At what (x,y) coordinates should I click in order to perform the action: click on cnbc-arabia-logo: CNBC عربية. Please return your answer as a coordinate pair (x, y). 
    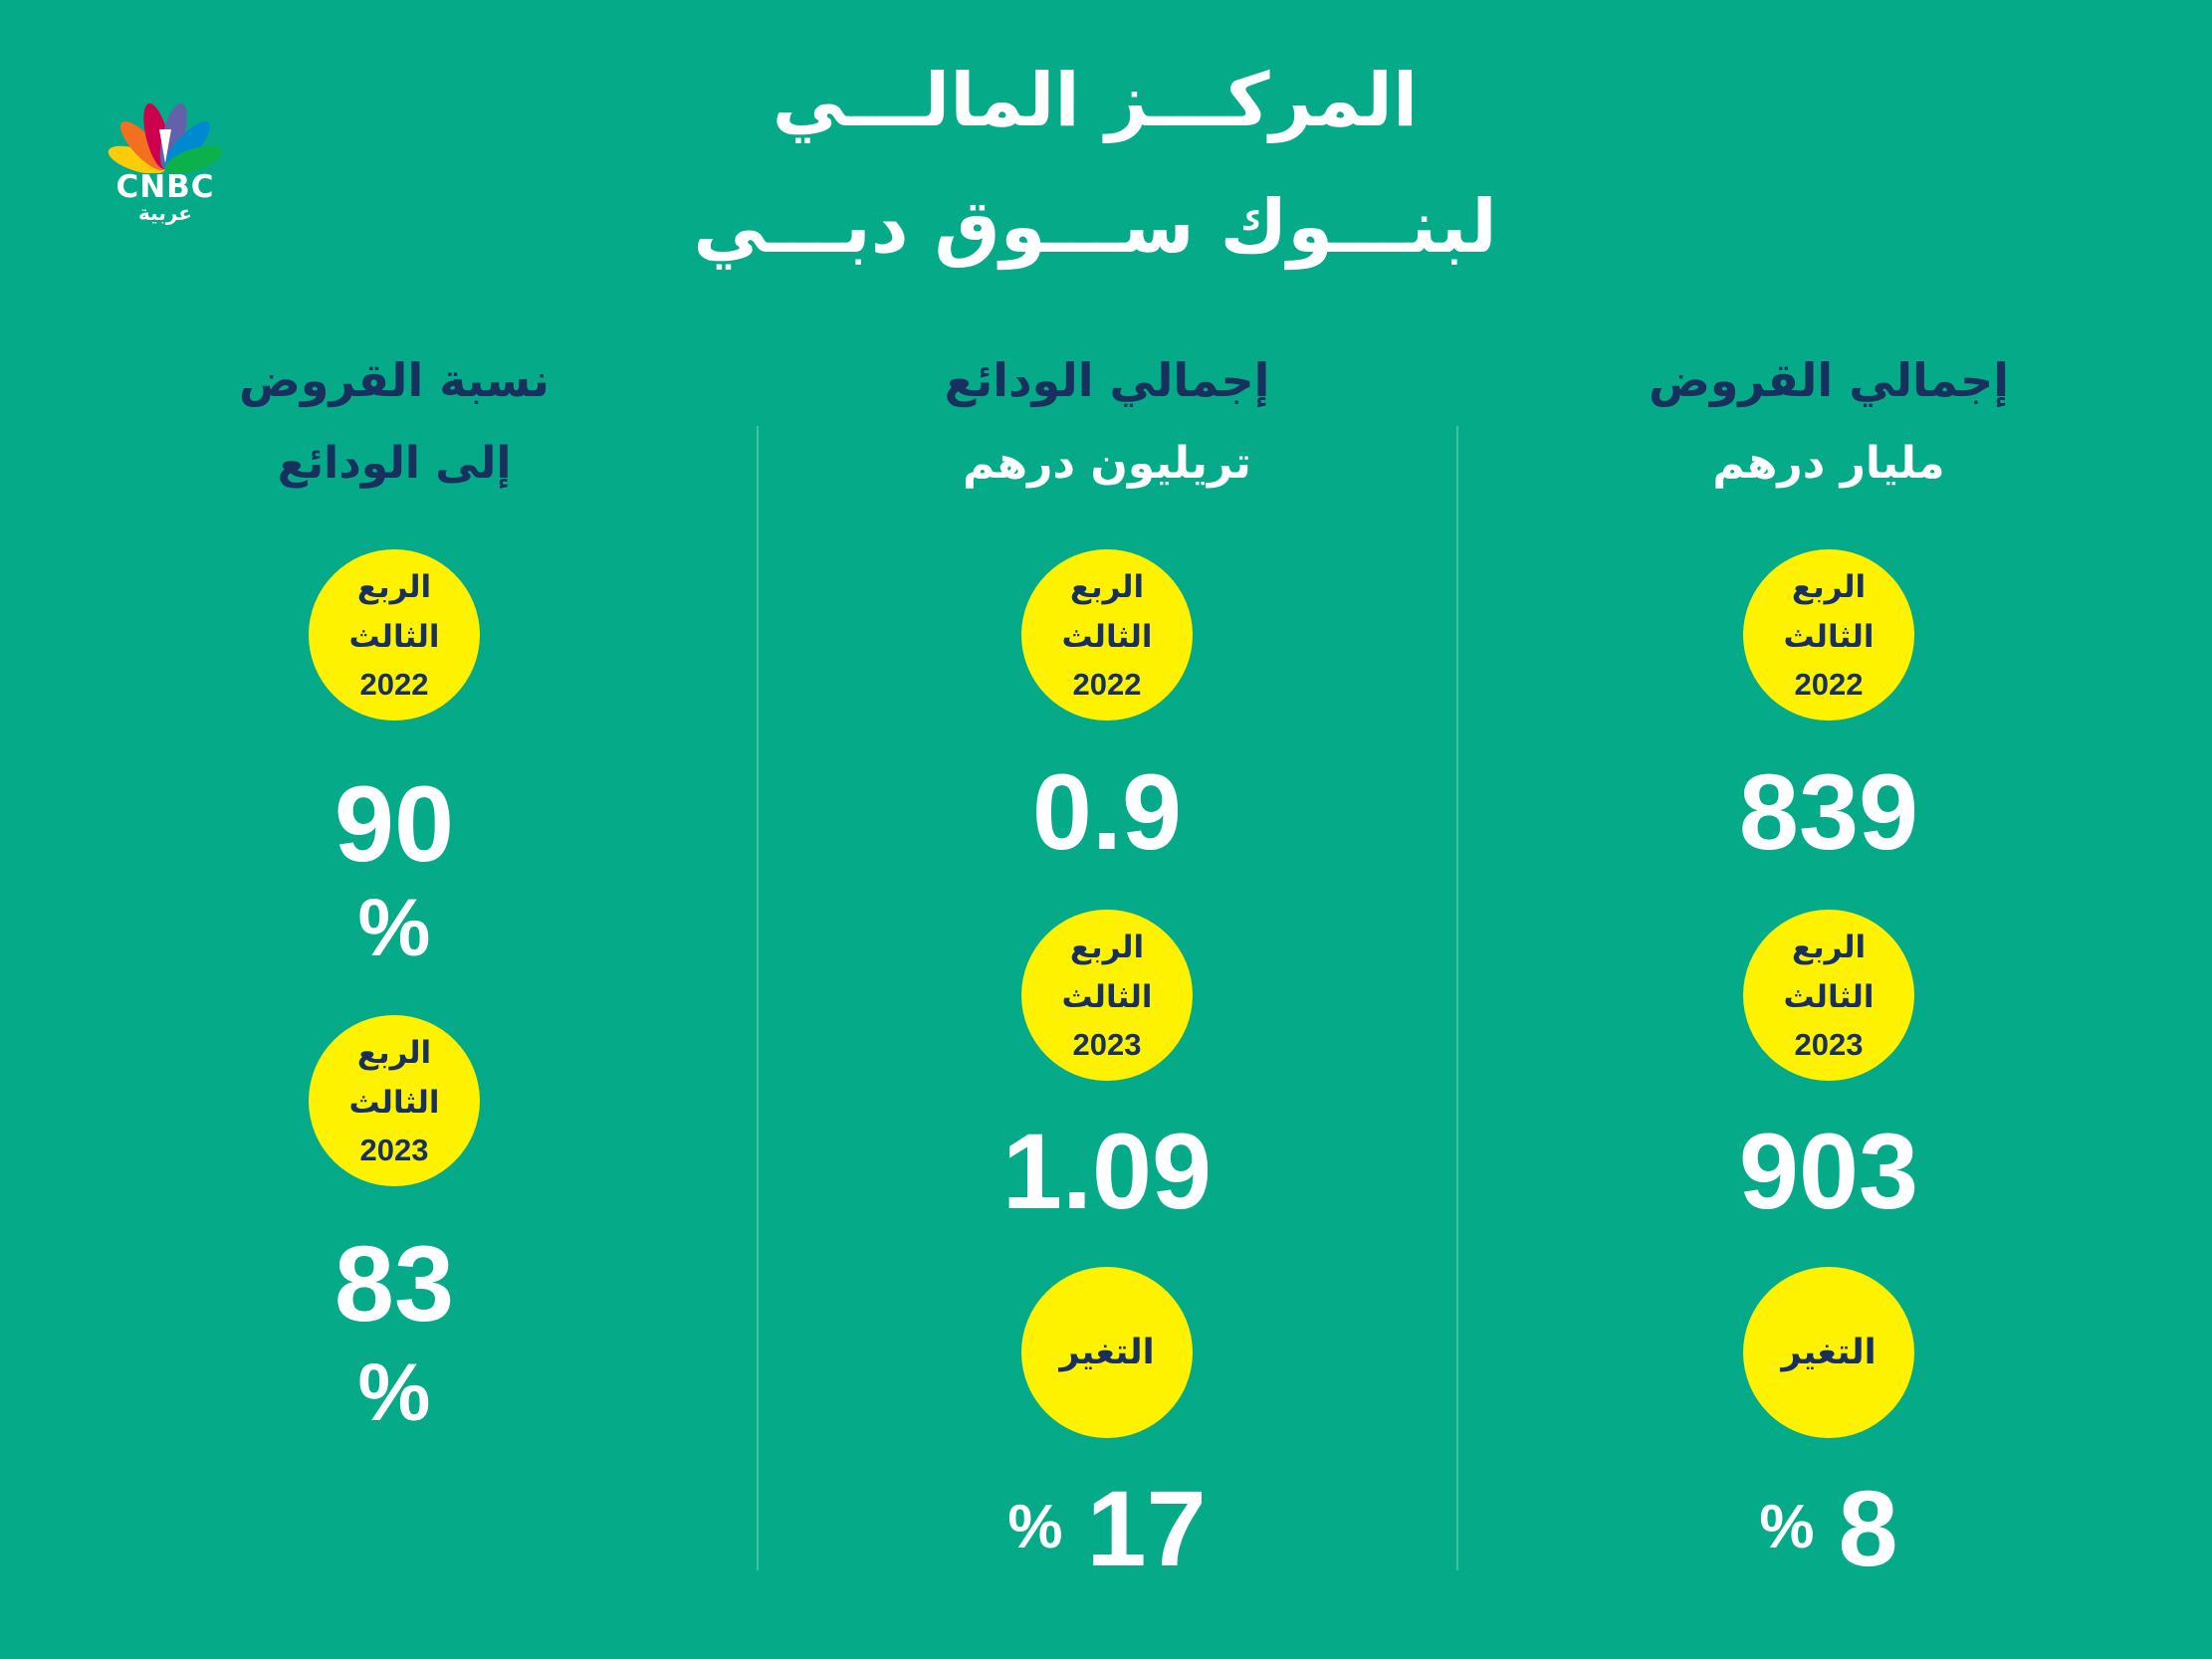
    Looking at the image, I should click on (165, 159).